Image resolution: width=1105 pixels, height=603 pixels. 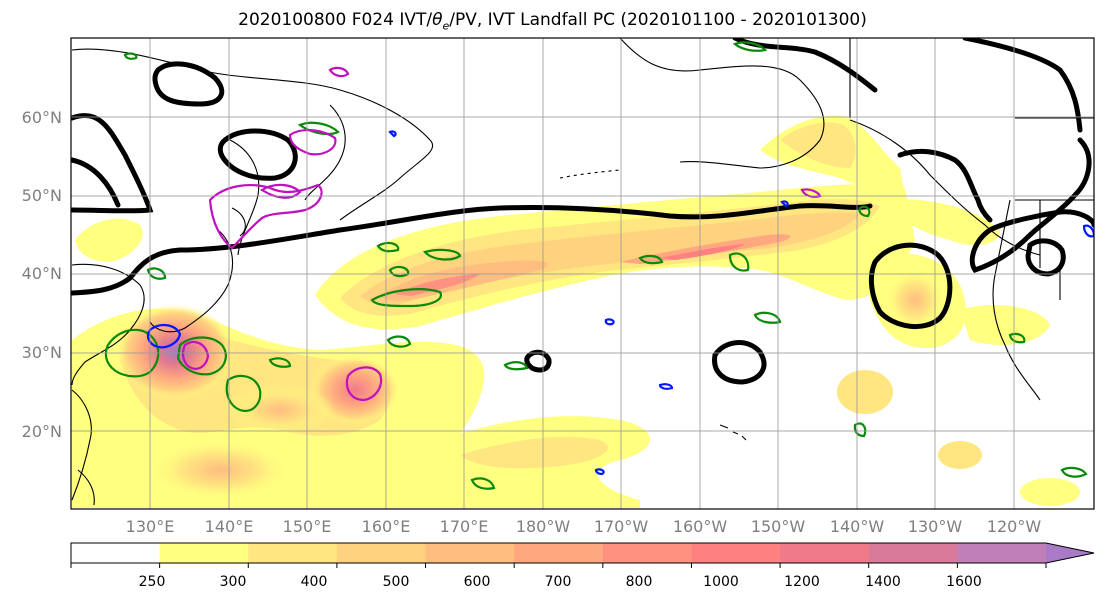 I want to click on cb-label-1000: 1000, so click(x=721, y=582).